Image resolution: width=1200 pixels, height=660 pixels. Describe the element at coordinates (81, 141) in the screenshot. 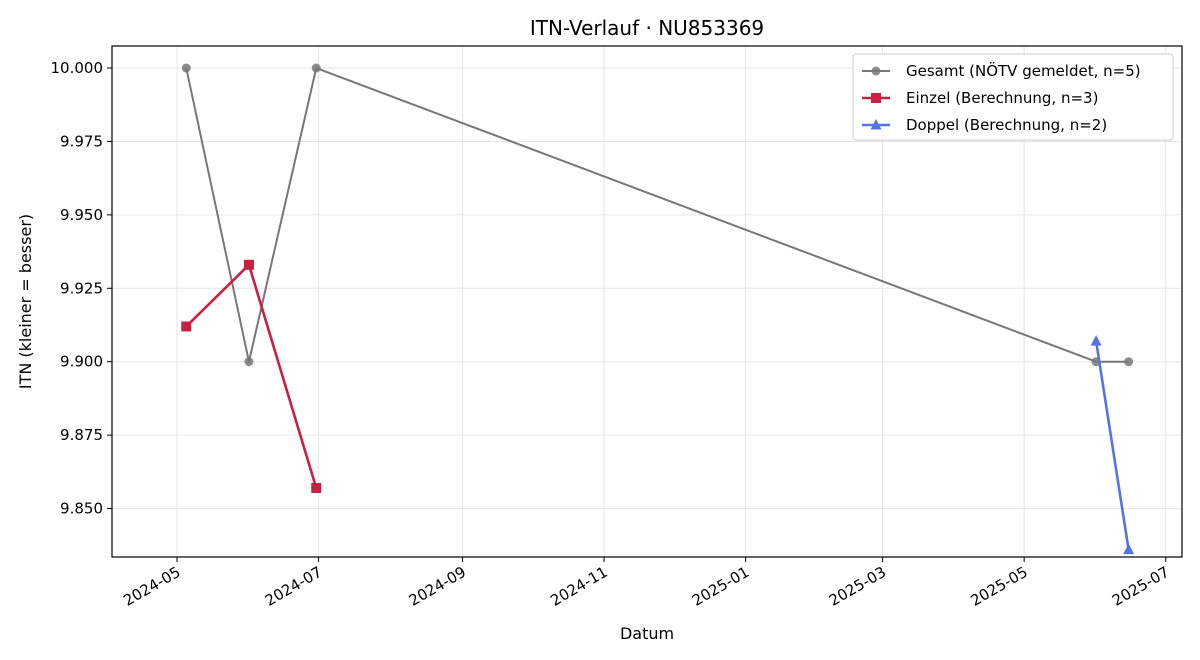

I see `y-tick-label: 9.975` at that location.